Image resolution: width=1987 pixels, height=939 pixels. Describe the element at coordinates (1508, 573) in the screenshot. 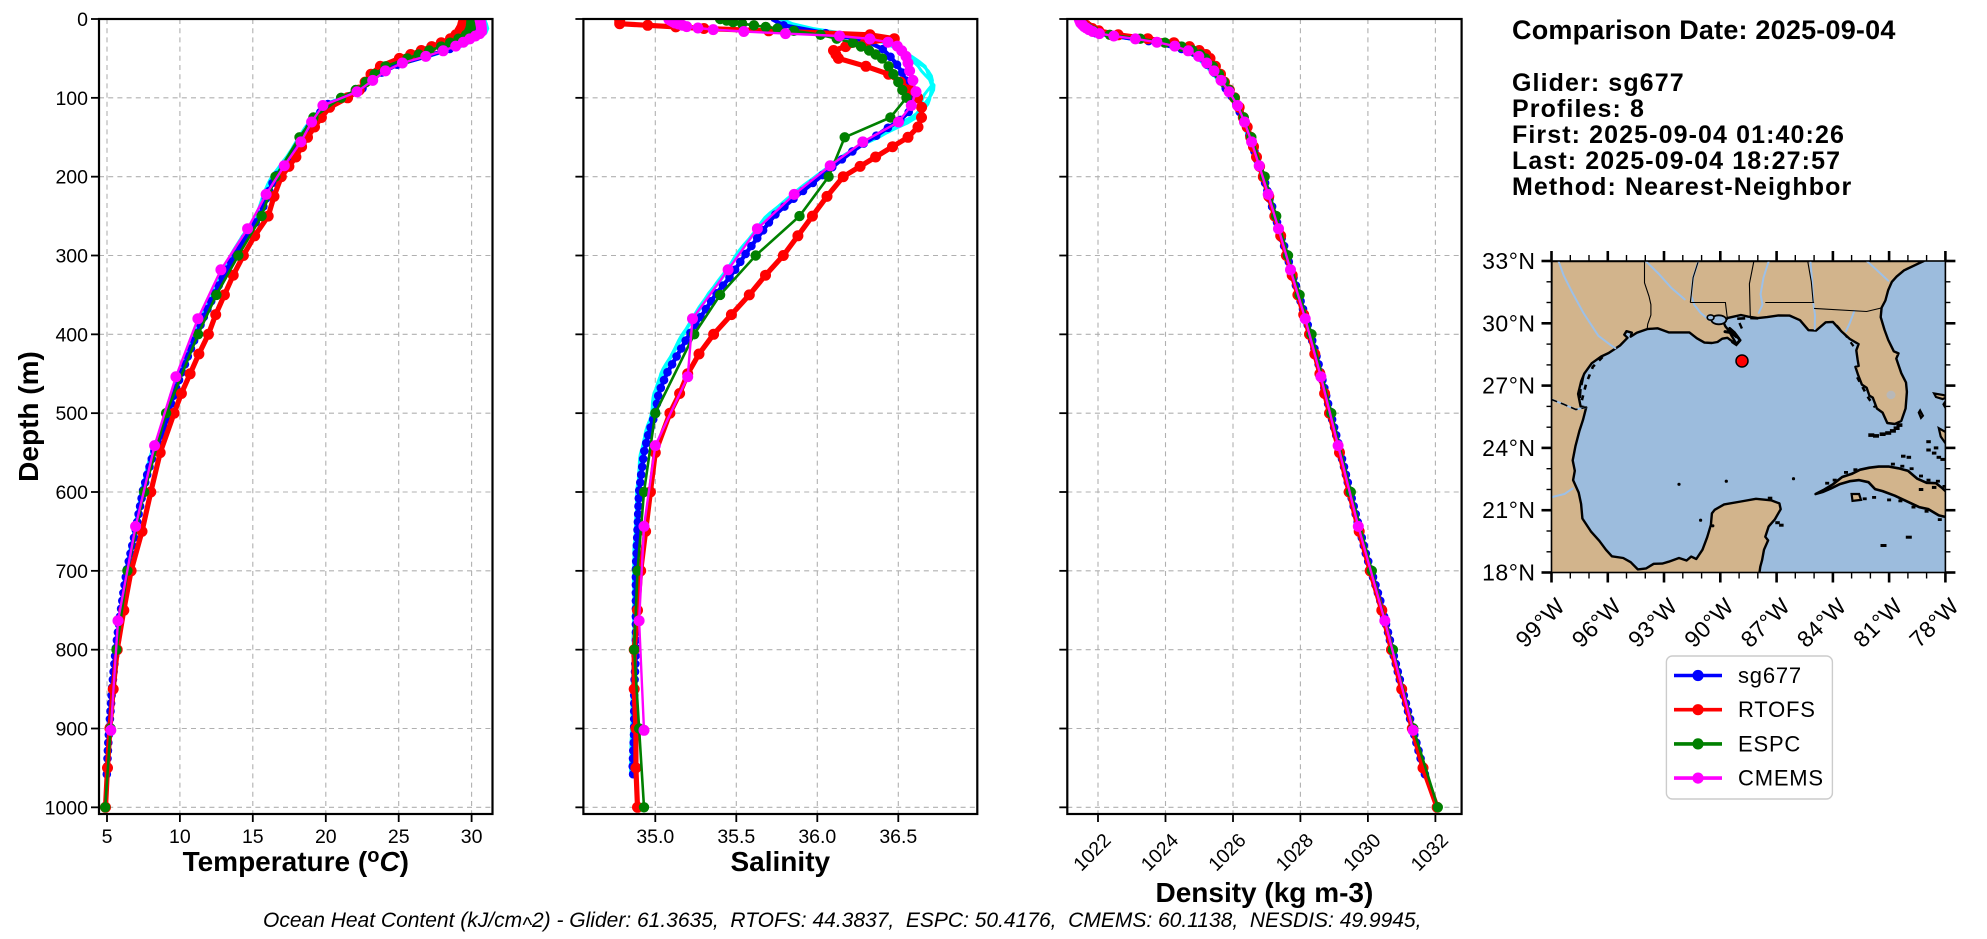

I see `svg-text: 18°N` at that location.